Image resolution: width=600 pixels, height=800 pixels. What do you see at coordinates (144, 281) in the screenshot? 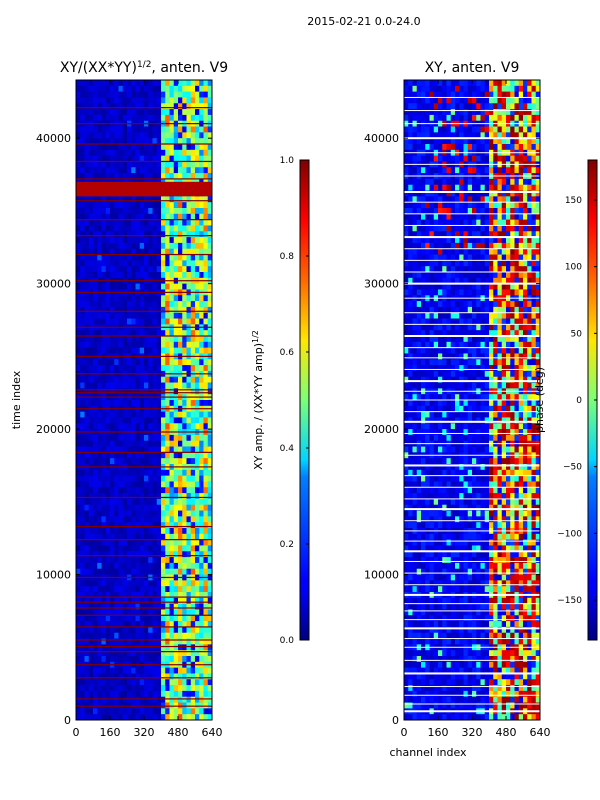
I see `amplitude-flag-row` at bounding box center [144, 281].